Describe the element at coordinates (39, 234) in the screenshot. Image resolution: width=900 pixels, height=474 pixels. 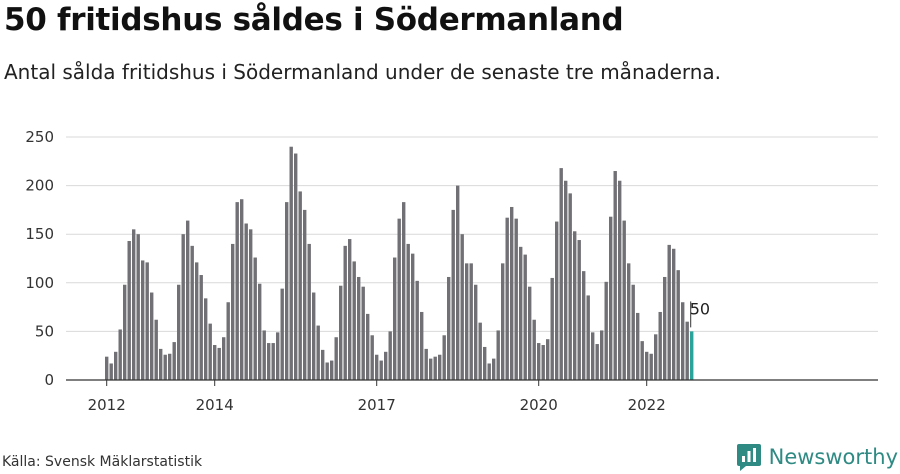
I see `y-tick-label: 150` at that location.